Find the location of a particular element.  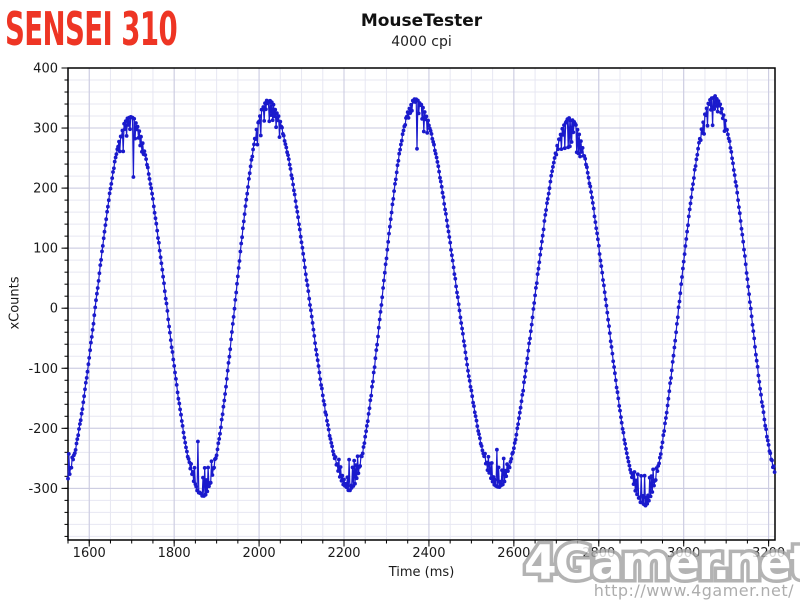

x-tick-label: 2000 is located at coordinates (259, 553).